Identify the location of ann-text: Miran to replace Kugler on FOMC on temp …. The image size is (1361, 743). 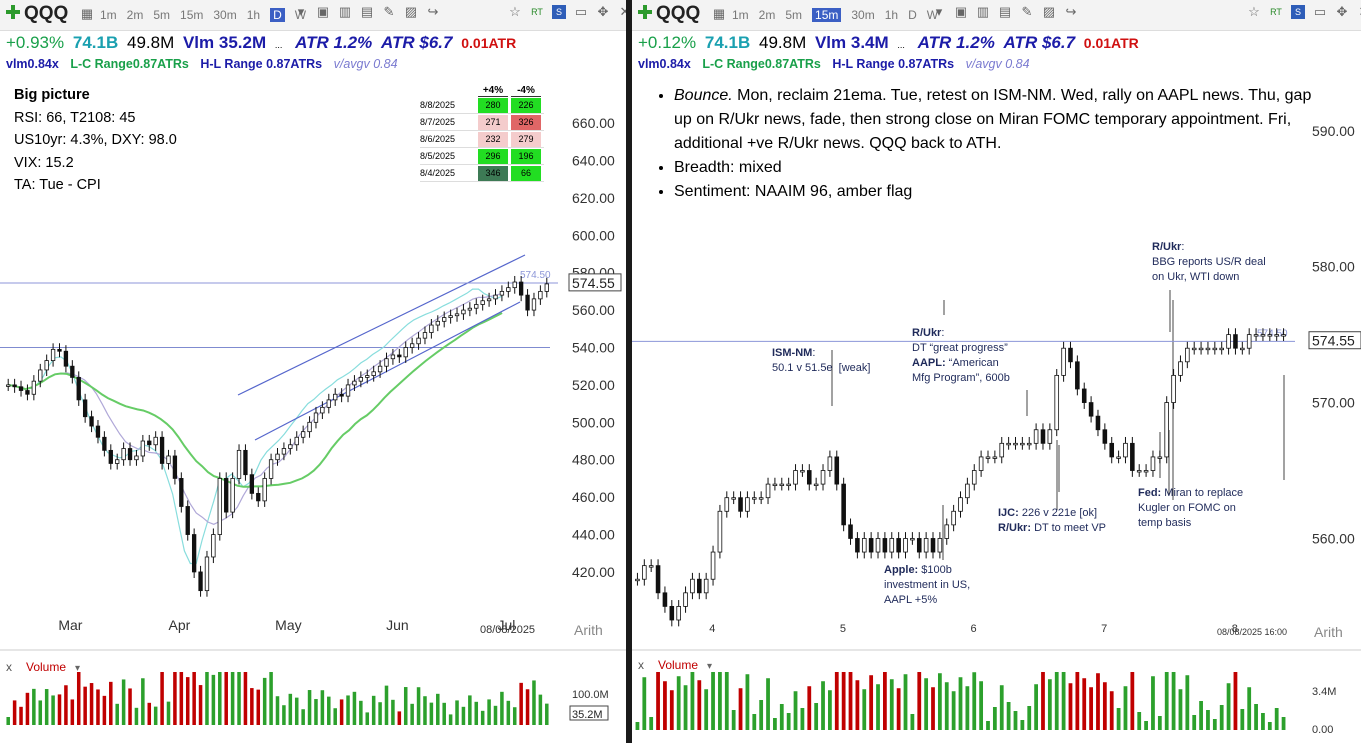
(1191, 508).